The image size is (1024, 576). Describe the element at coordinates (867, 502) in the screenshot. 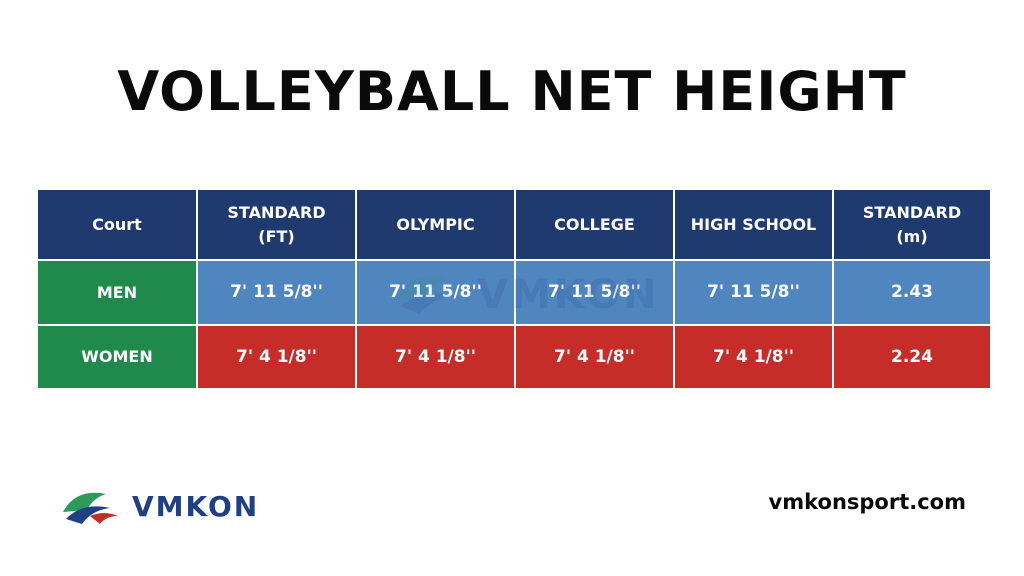

I see `website-link: vmkonsport.com` at that location.